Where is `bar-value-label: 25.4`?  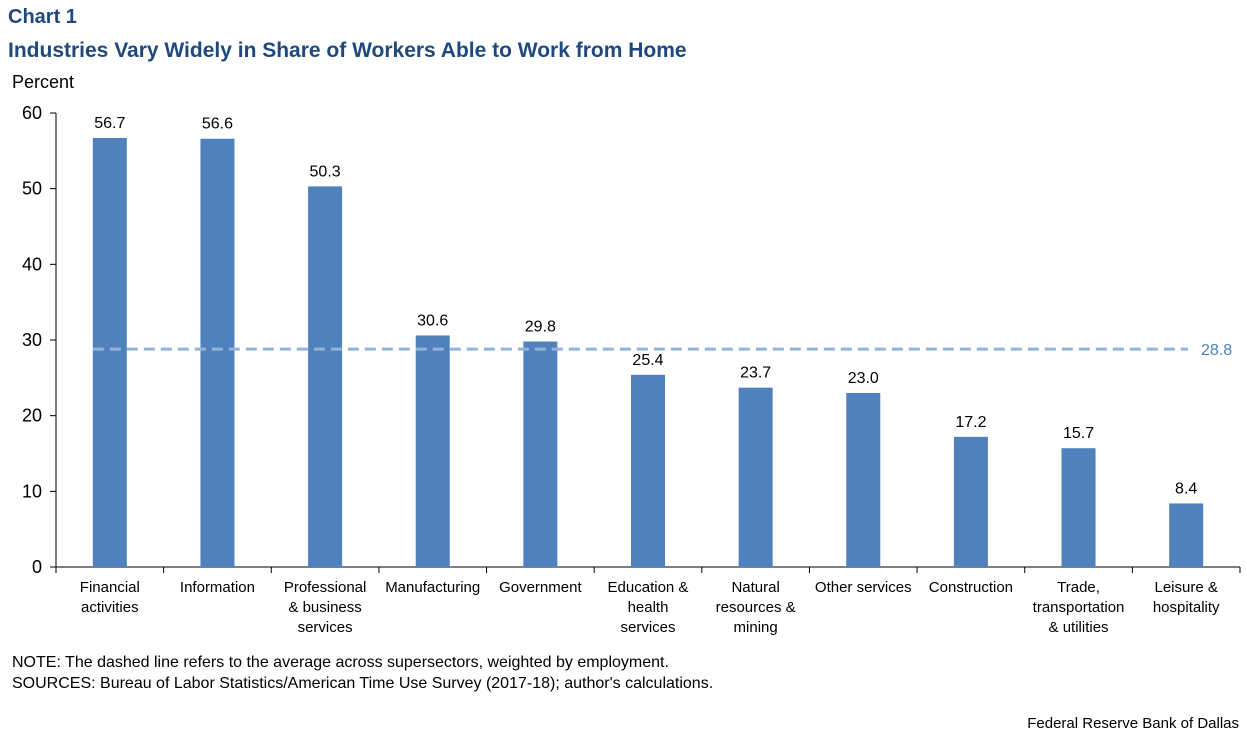 bar-value-label: 25.4 is located at coordinates (647, 360).